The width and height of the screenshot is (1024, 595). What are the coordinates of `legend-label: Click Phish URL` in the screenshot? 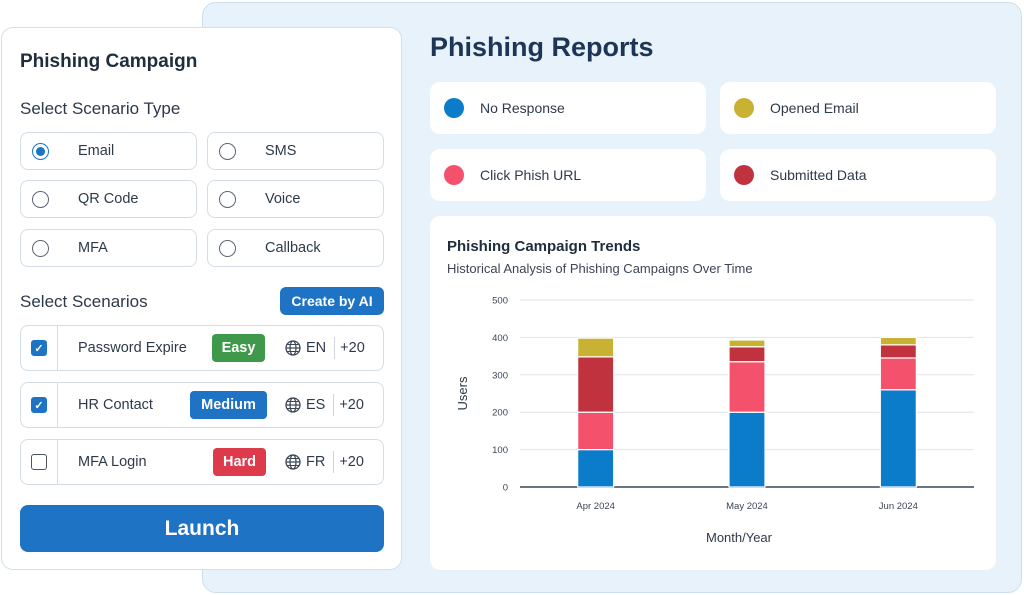 It's located at (531, 175).